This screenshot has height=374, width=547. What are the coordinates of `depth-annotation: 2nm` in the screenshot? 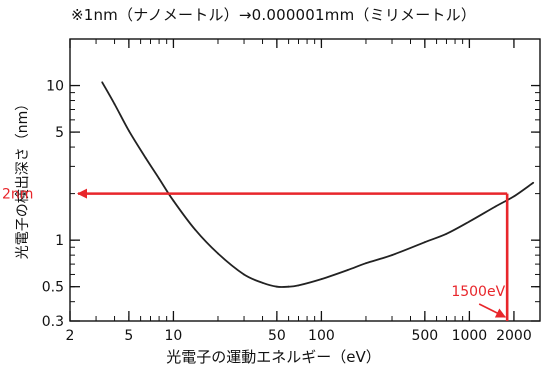 It's located at (17, 195).